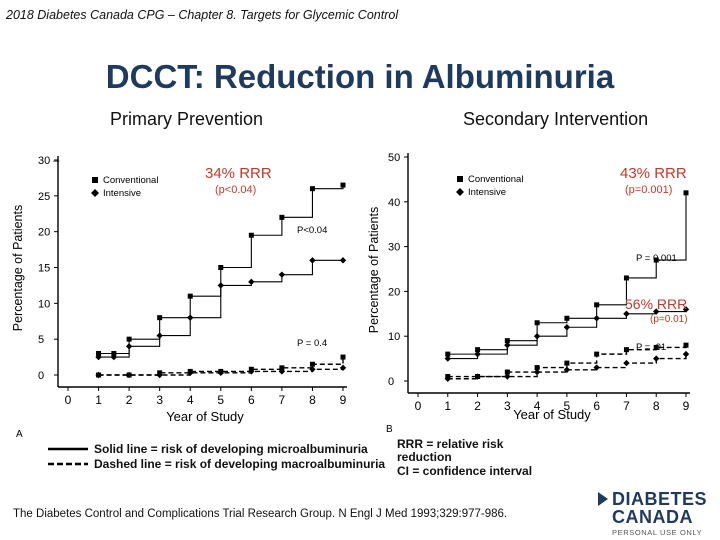 The image size is (720, 540). I want to click on rrr-definition: RRR = relative risk, so click(450, 444).